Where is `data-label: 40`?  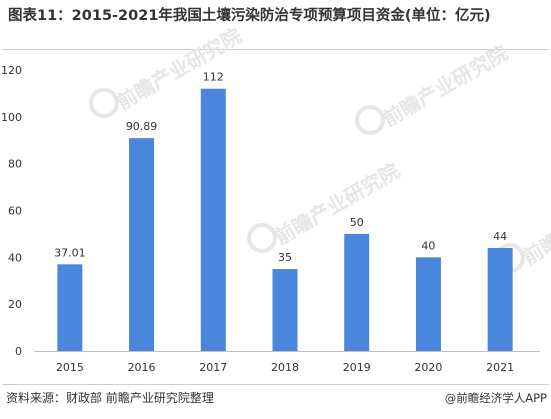
data-label: 40 is located at coordinates (428, 245).